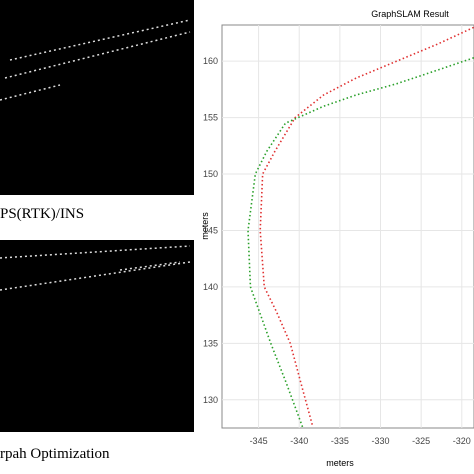 This screenshot has width=474, height=474. I want to click on y-axis-label: meters, so click(205, 226).